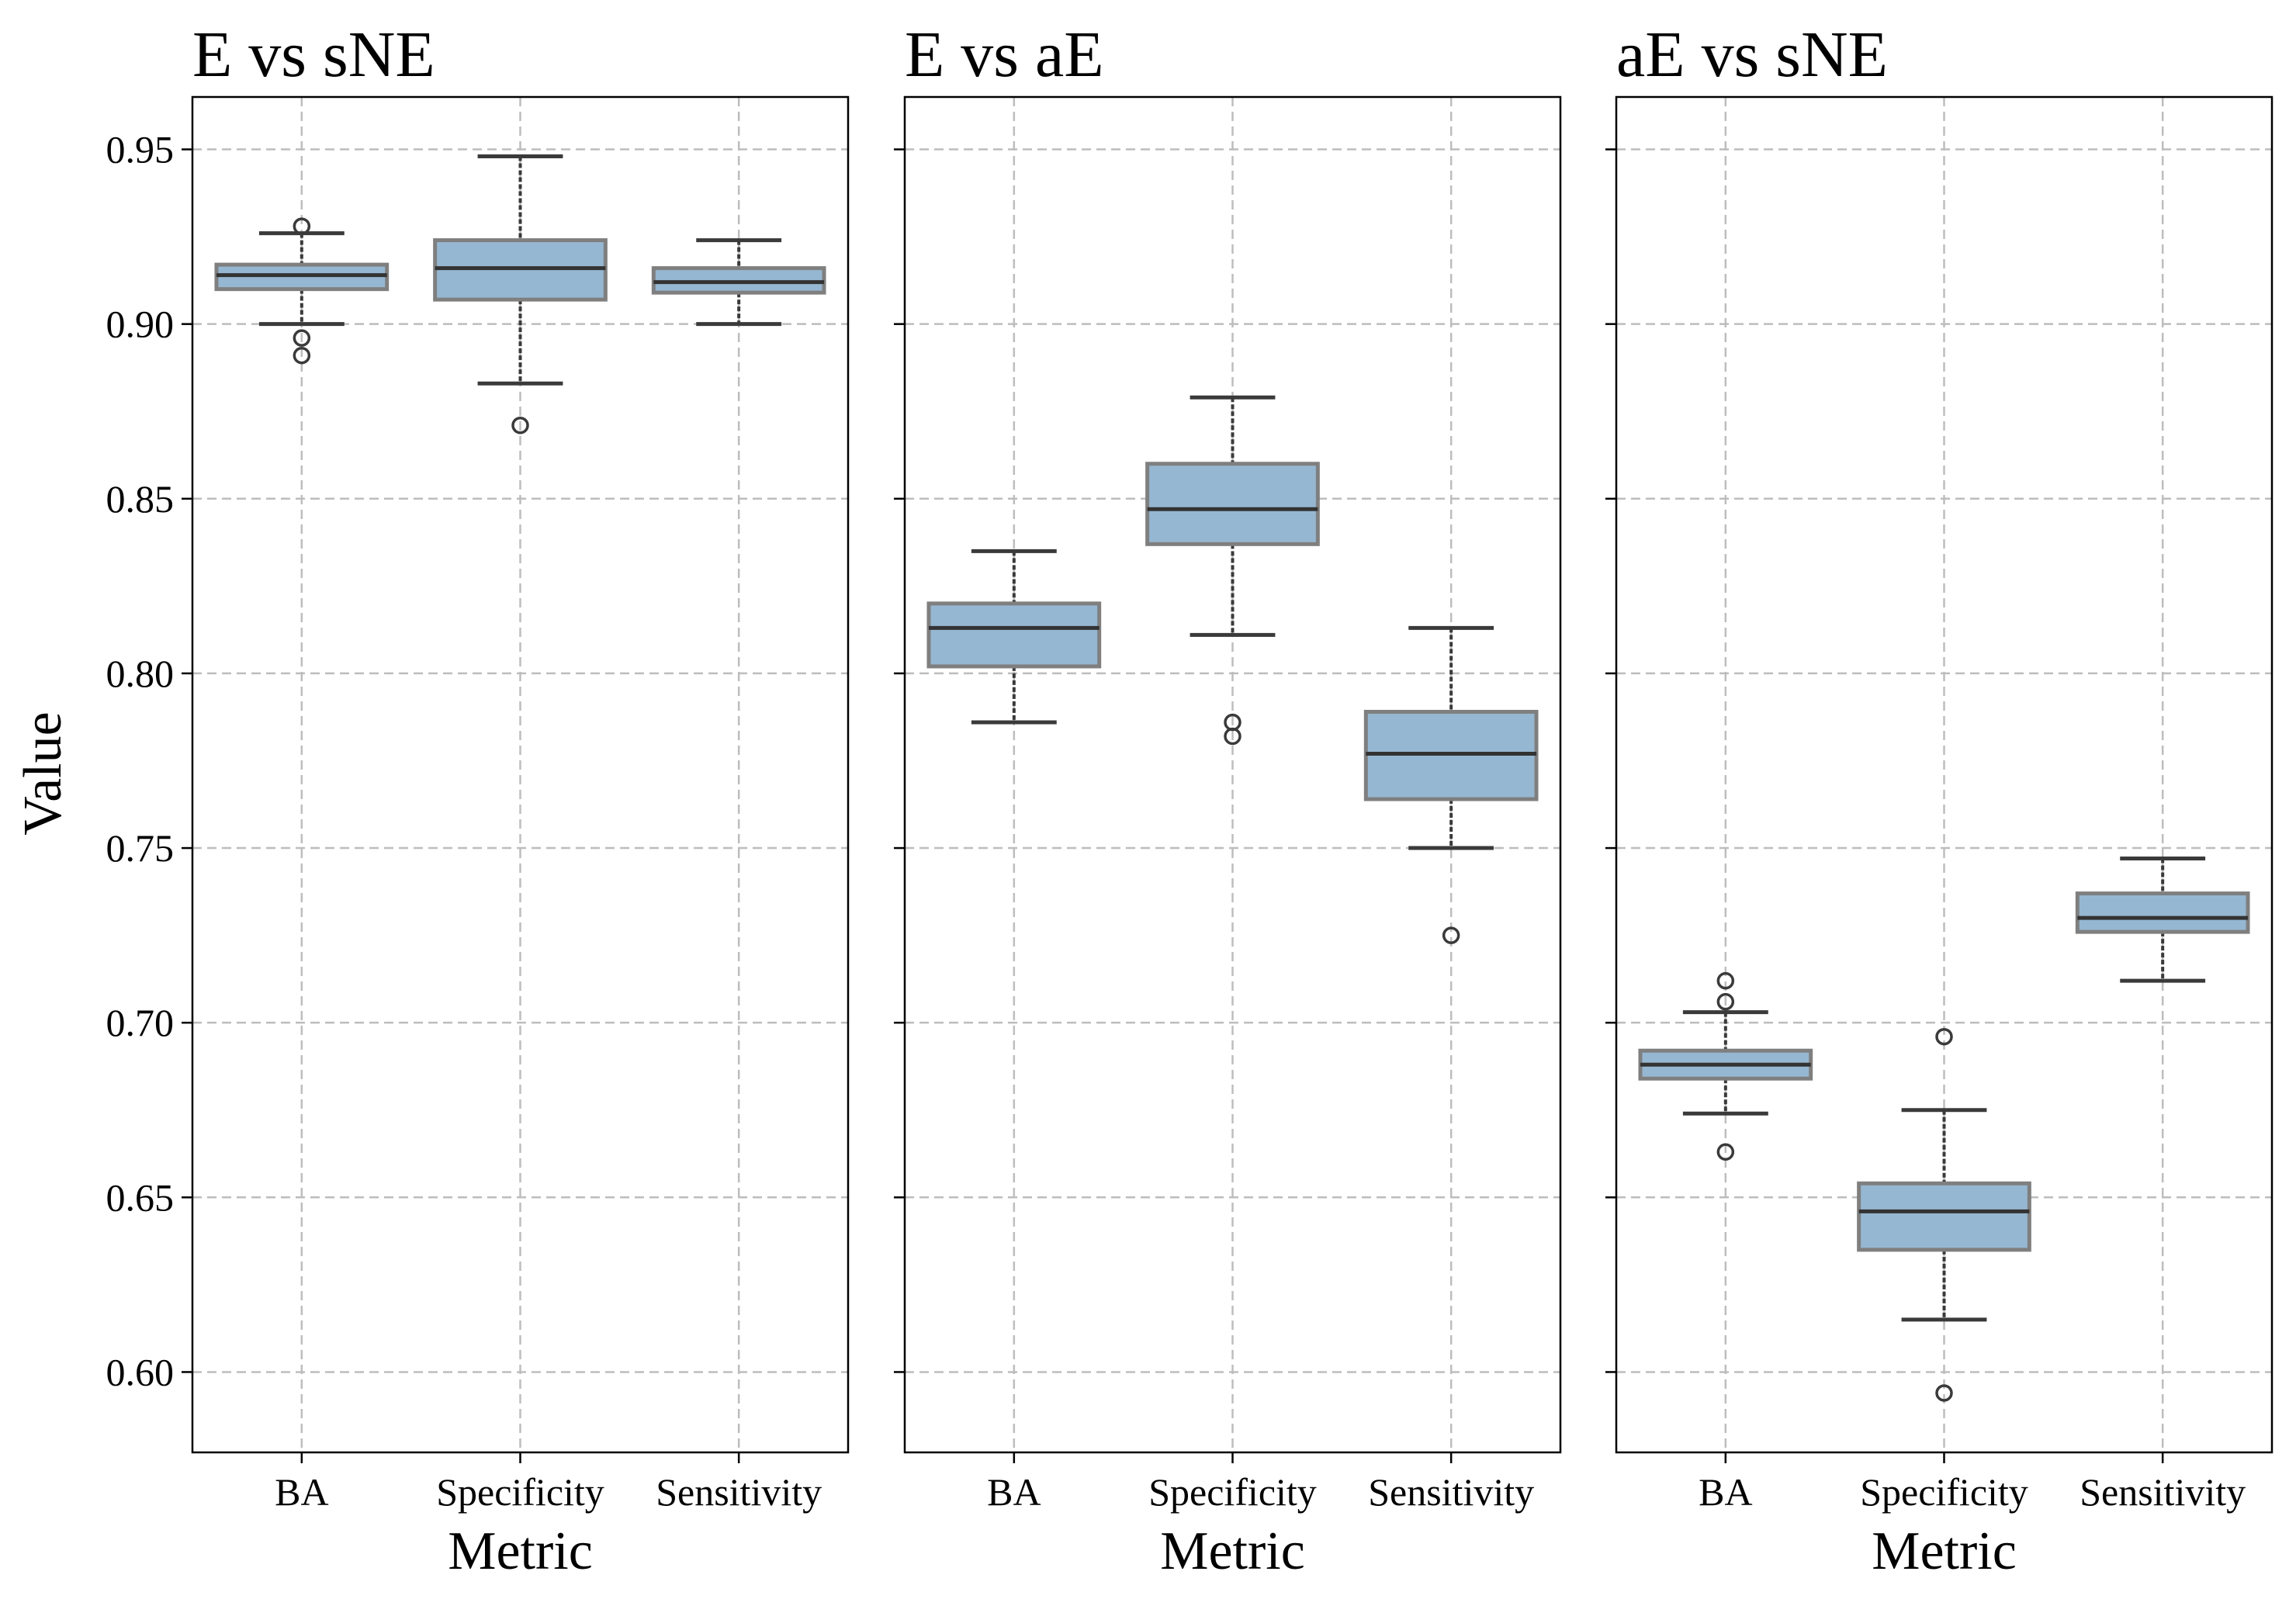 This screenshot has height=1606, width=2296. Describe the element at coordinates (140, 150) in the screenshot. I see `y-tick-label: 0.95` at that location.